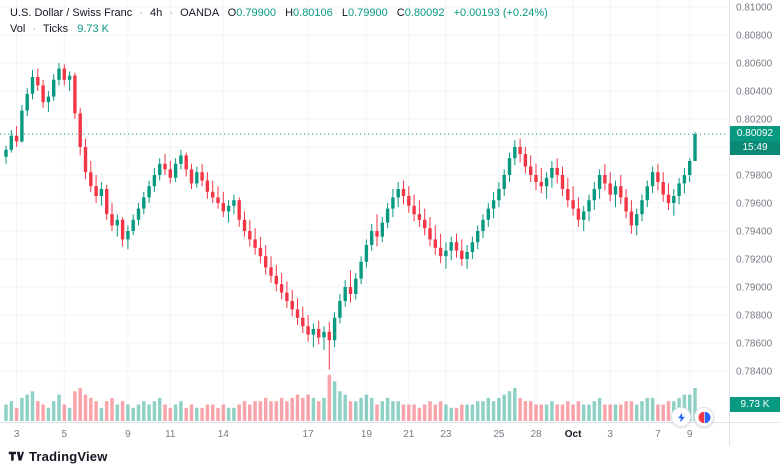  What do you see at coordinates (658, 434) in the screenshot?
I see `time-axis-label: 7` at bounding box center [658, 434].